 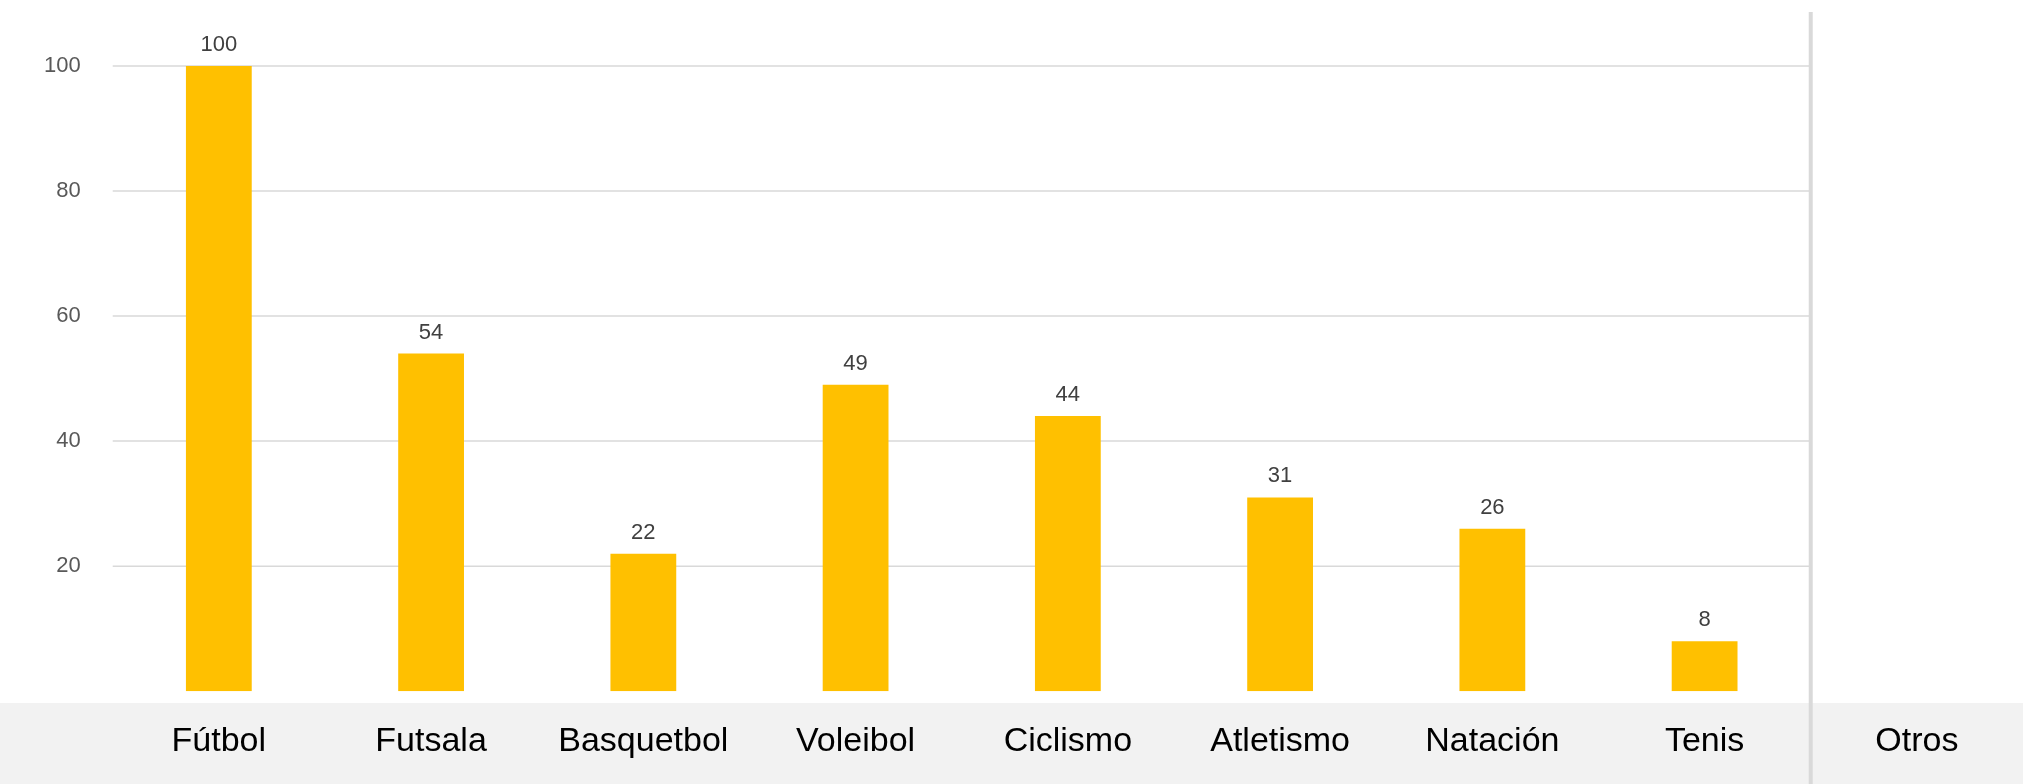 I want to click on data-label: 100, so click(x=219, y=44).